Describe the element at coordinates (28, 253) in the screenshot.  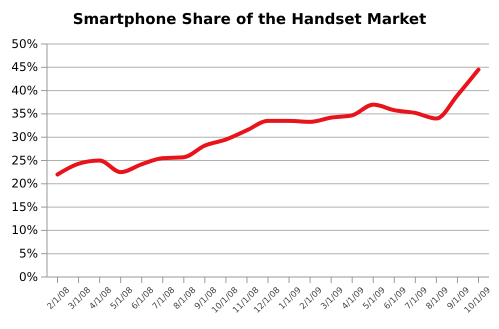
I see `y-tick-label: 5%` at that location.